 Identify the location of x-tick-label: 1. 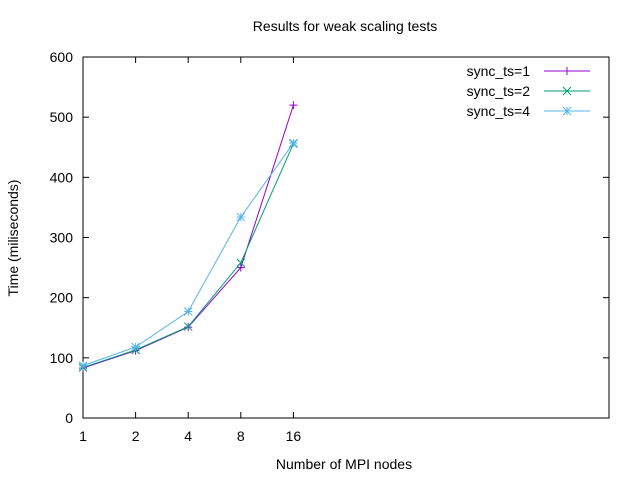
(83, 436).